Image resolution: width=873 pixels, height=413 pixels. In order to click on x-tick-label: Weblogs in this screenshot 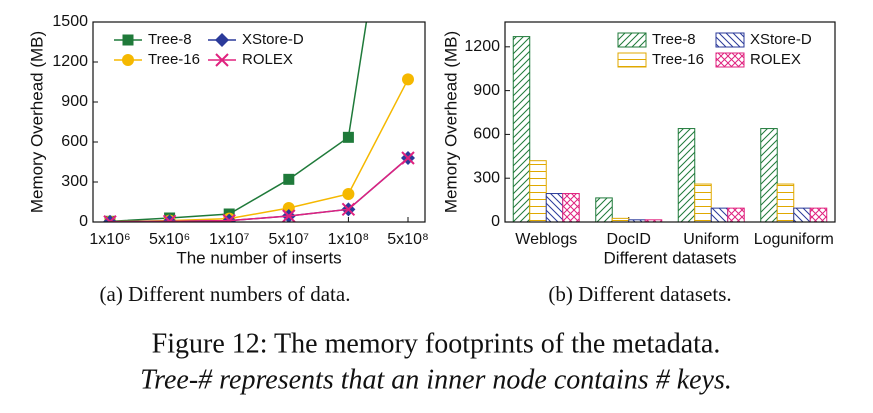, I will do `click(546, 239)`.